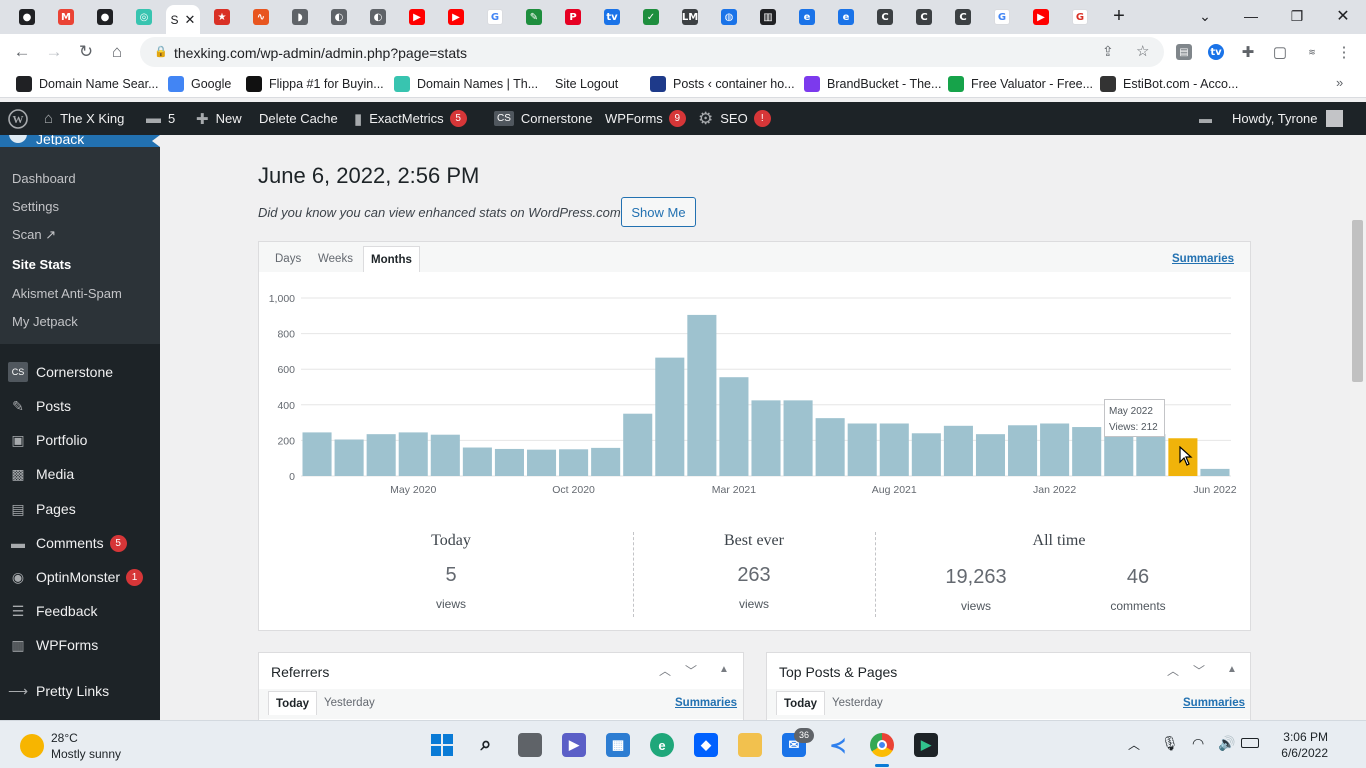 The width and height of the screenshot is (1366, 768). I want to click on microphone-icon: 🎙, so click(1170, 743).